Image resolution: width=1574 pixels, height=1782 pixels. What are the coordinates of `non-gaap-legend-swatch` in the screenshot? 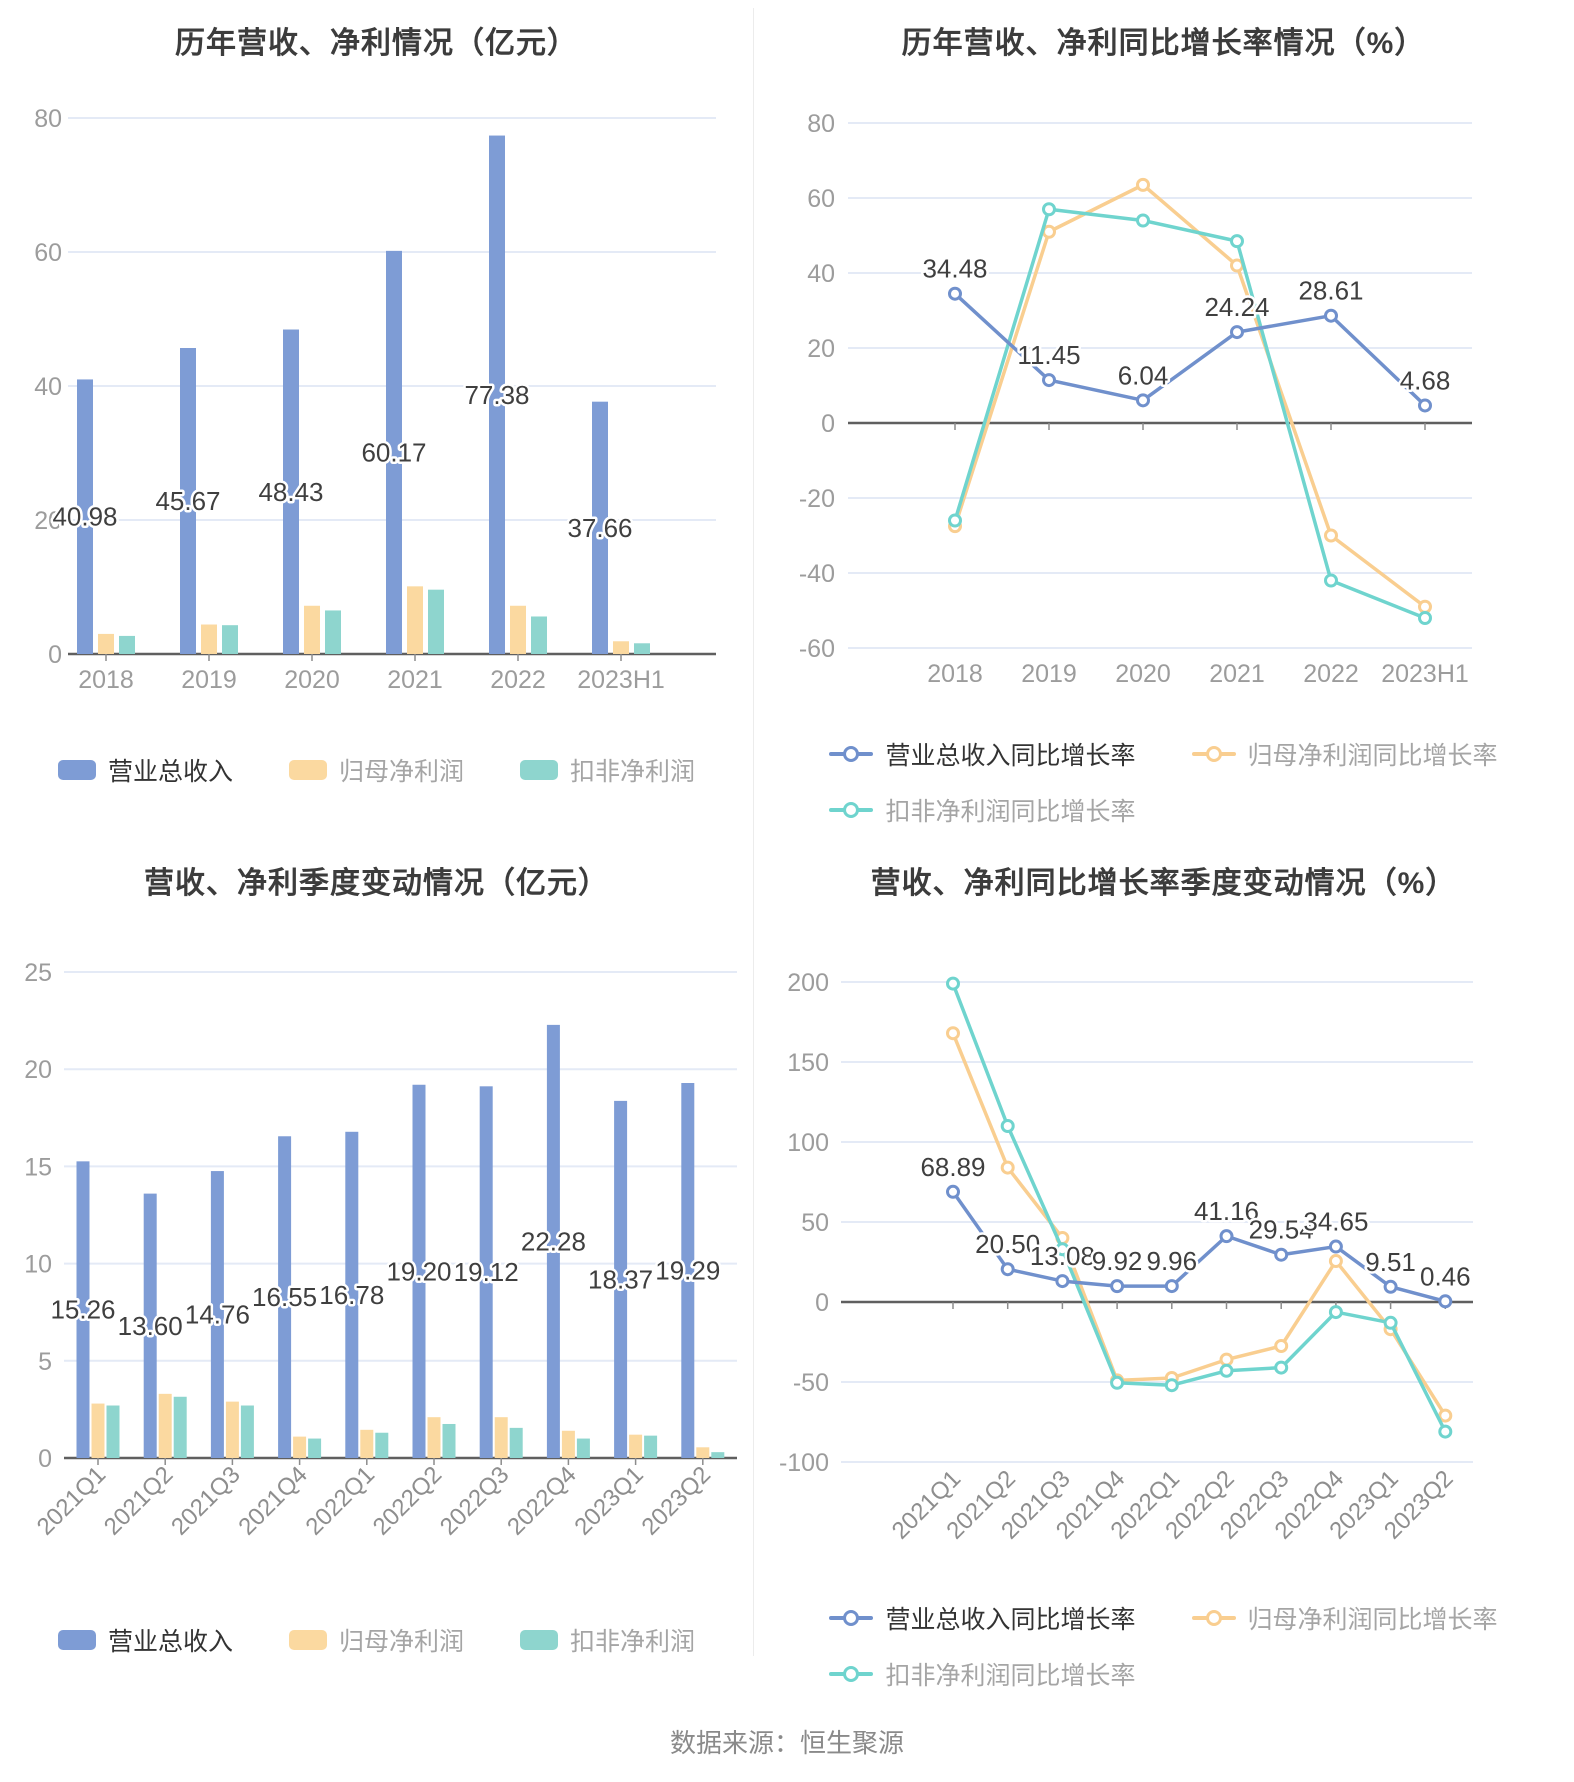 It's located at (539, 1640).